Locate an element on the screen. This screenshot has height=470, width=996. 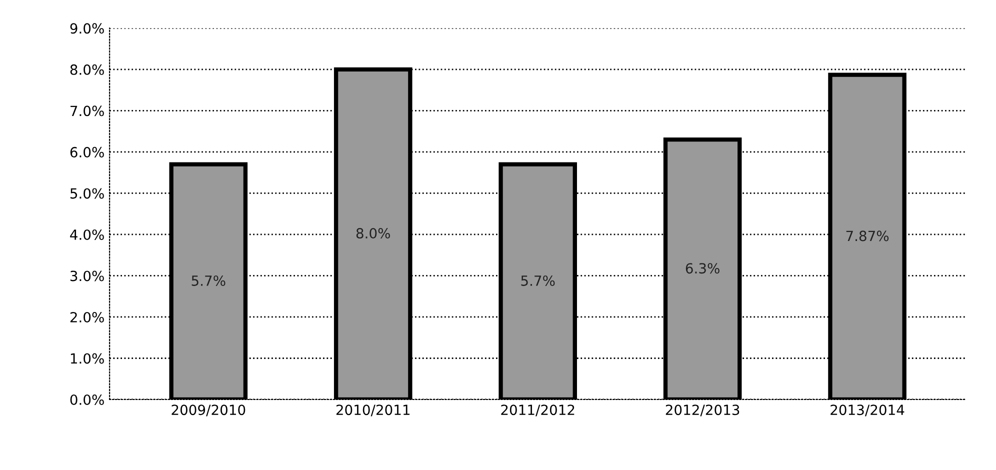
x-tick-label: 2011/2012 is located at coordinates (537, 410).